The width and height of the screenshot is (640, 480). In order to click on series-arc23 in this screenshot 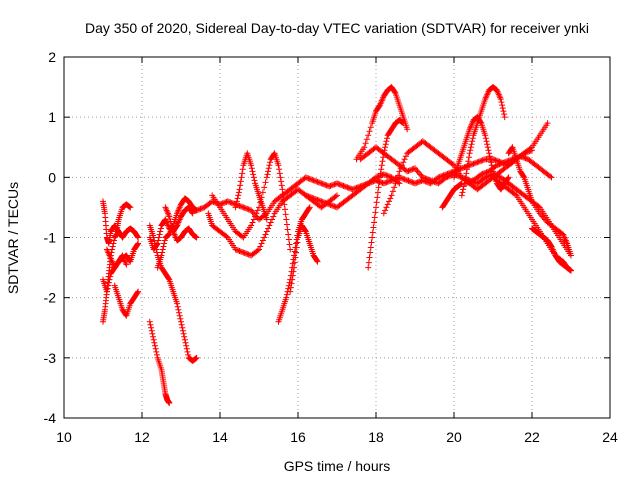, I will do `click(452, 195)`.